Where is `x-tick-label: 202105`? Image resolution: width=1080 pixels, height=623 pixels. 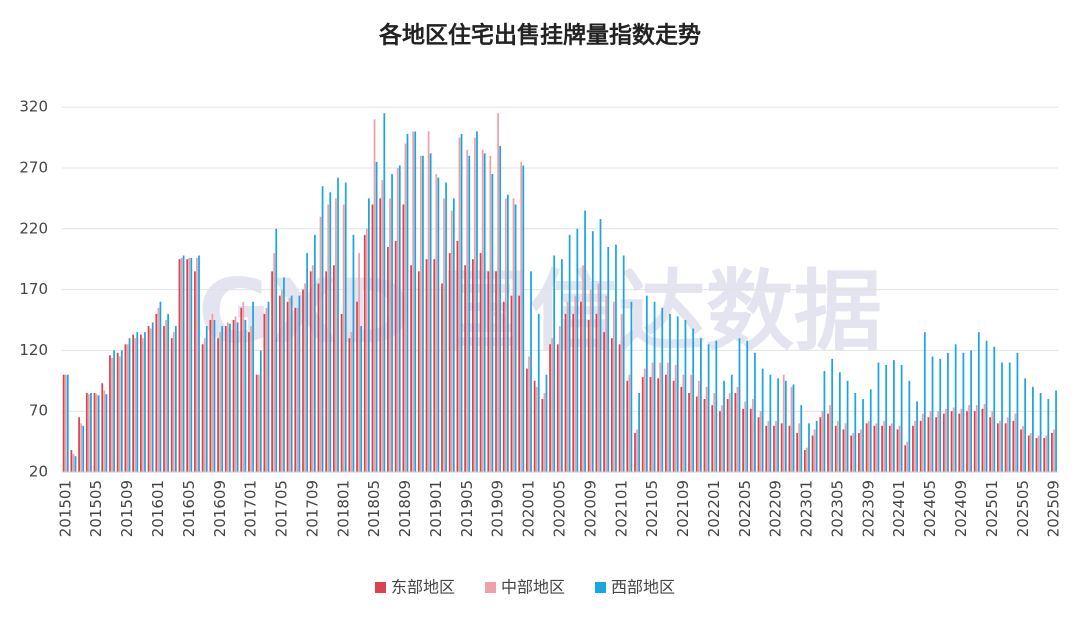
x-tick-label: 202105 is located at coordinates (652, 508).